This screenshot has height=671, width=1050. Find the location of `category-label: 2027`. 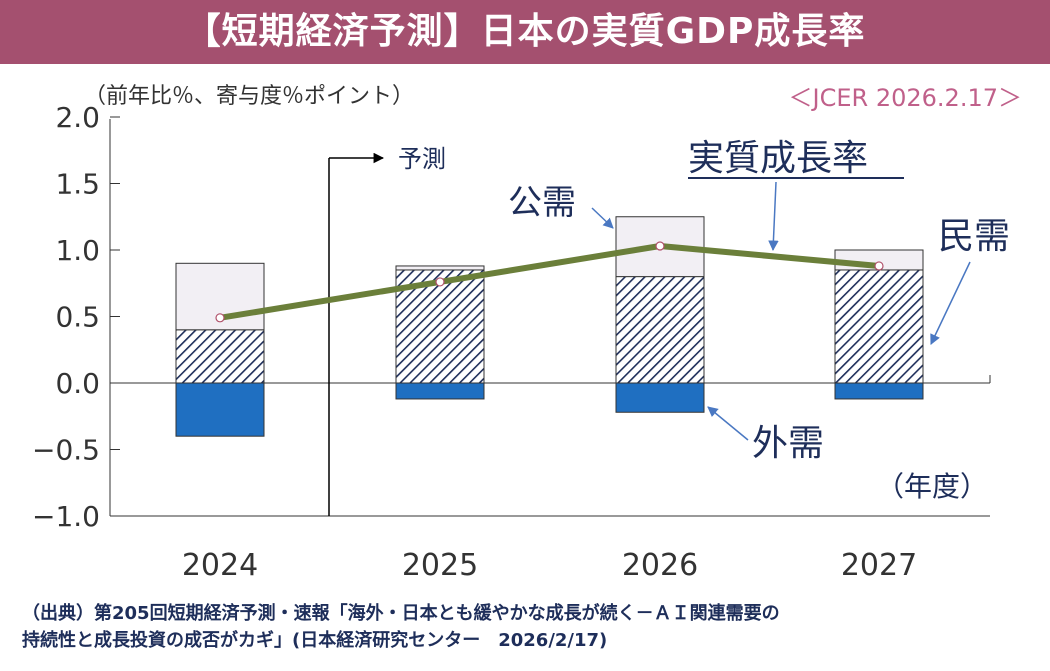

category-label: 2027 is located at coordinates (879, 565).